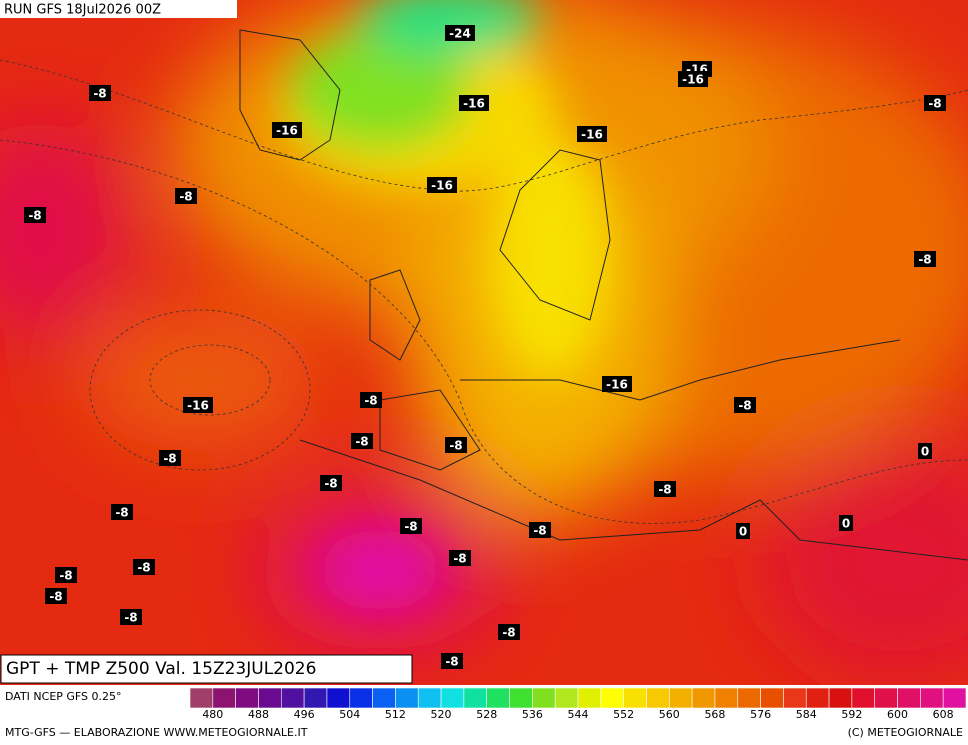 The width and height of the screenshot is (968, 745). Describe the element at coordinates (258, 714) in the screenshot. I see `color-bar-label: 488` at that location.